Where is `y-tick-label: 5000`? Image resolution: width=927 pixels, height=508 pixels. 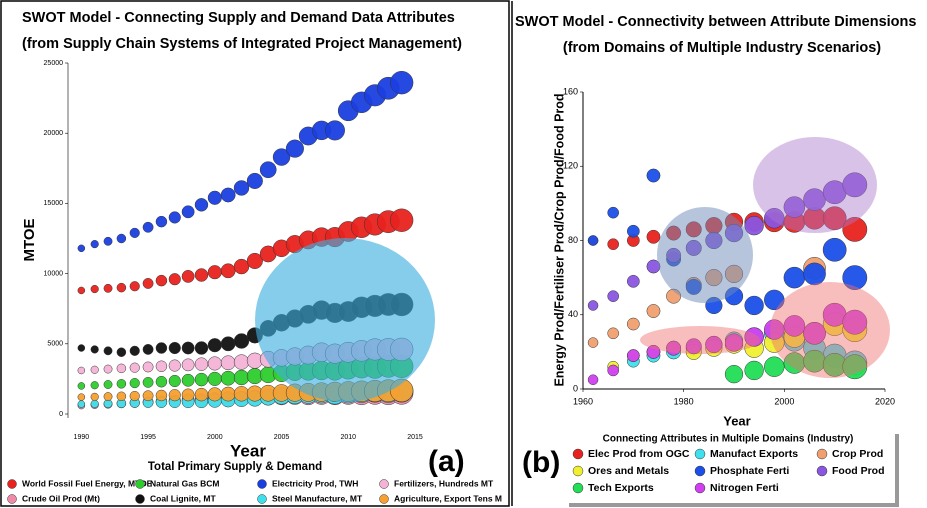 y-tick-label: 5000 is located at coordinates (55, 344).